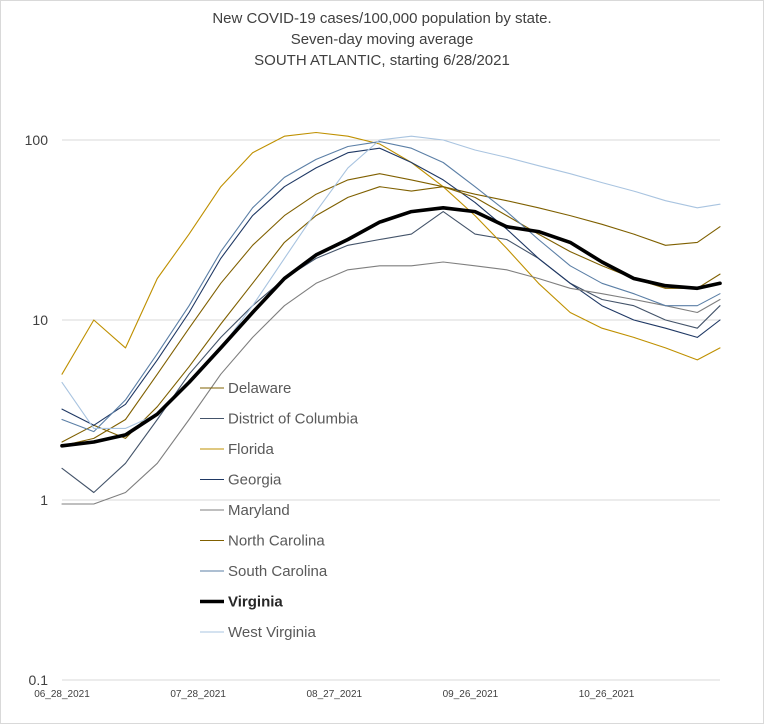  I want to click on y-axis-ticks: 0.1 1 10 100, so click(37, 410).